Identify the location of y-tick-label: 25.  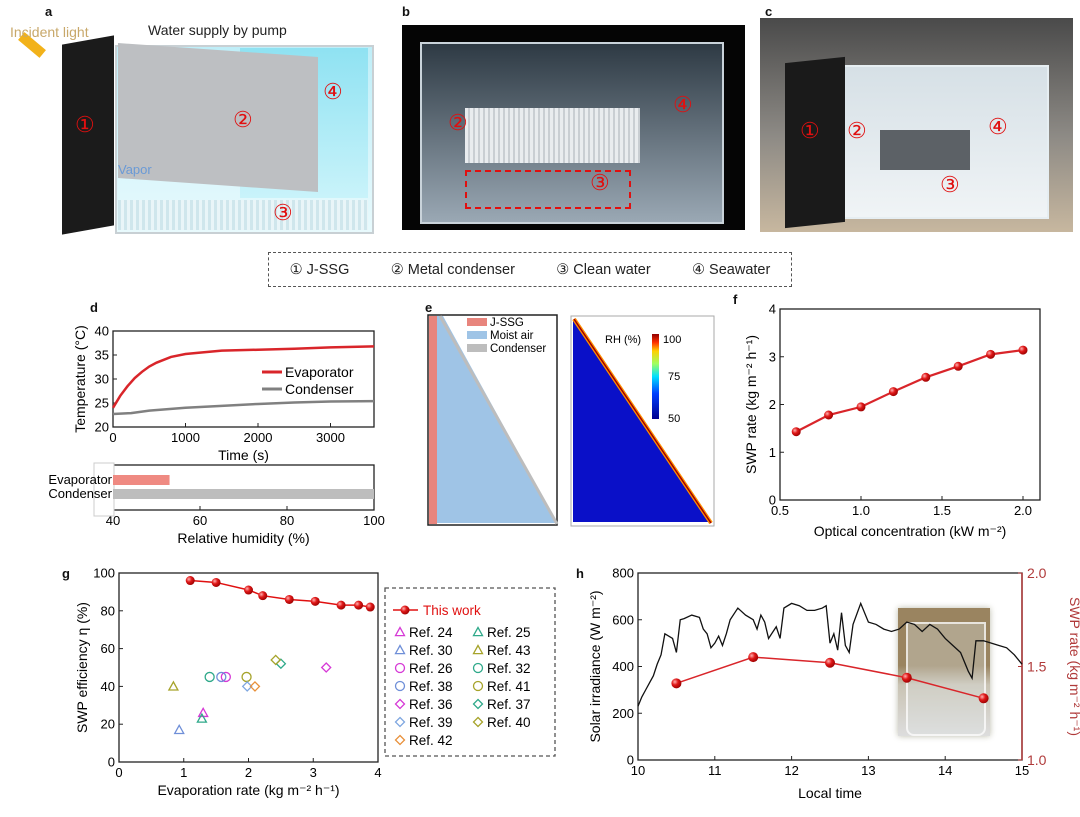
(102, 403).